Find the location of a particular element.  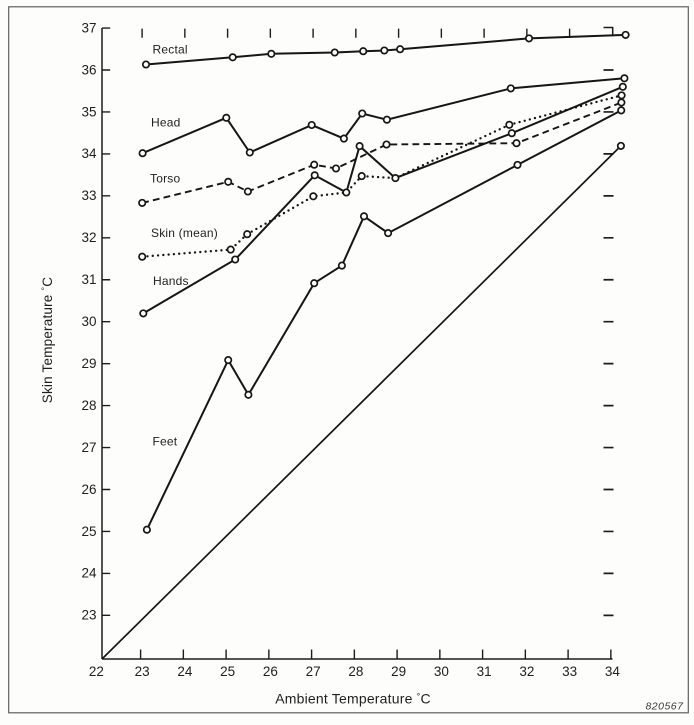

svg-text: Feet is located at coordinates (165, 442).